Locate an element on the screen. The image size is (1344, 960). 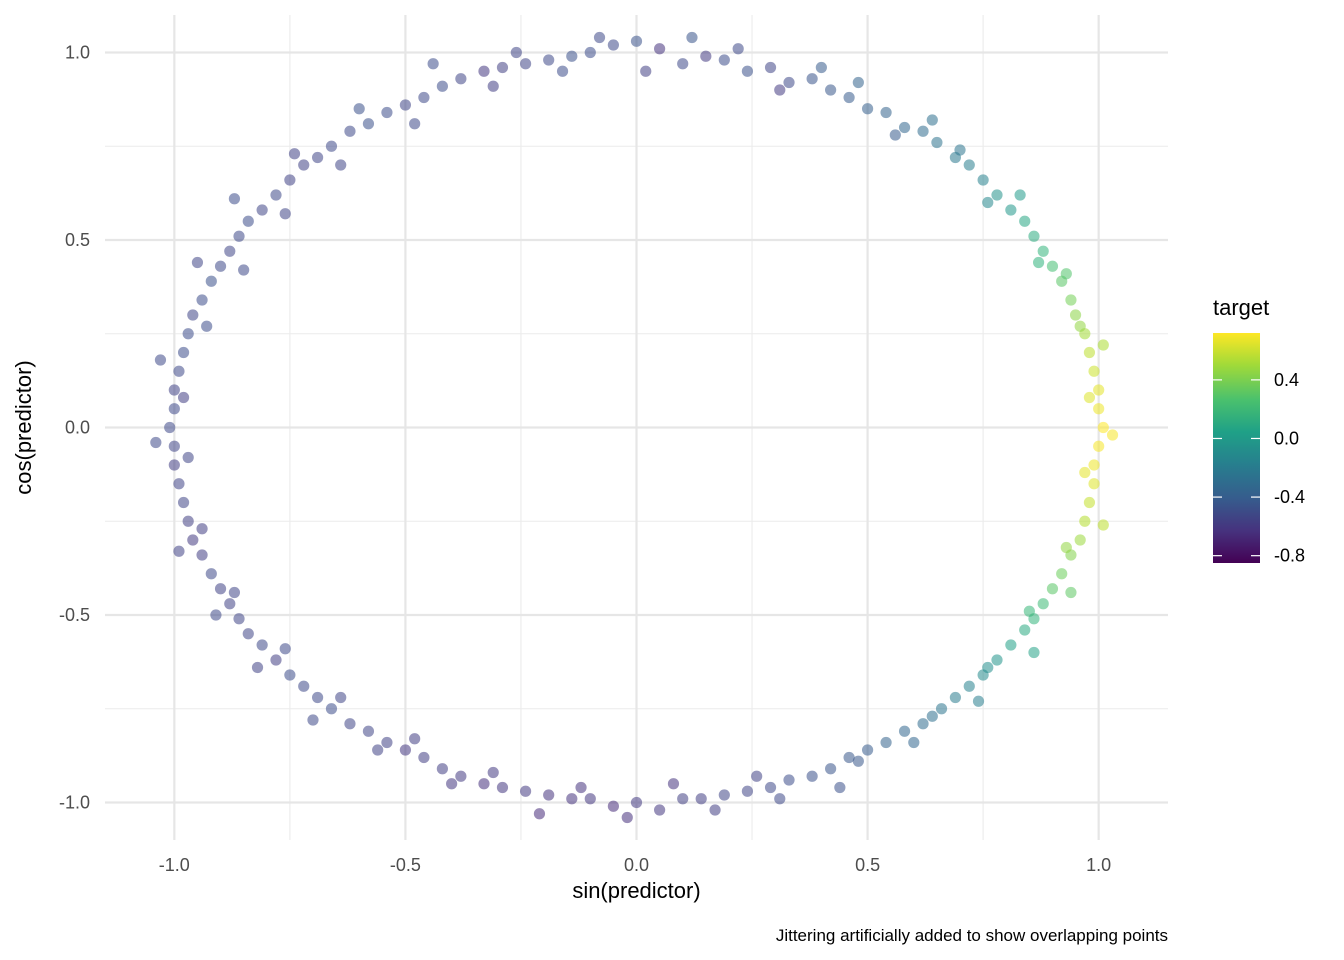
y-tick-label: 1.0 is located at coordinates (77, 53).